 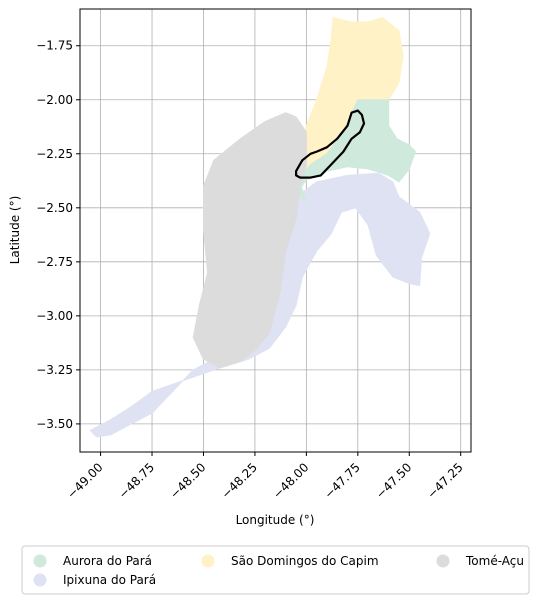 I want to click on y-tick-label: −2.00, so click(x=54, y=100).